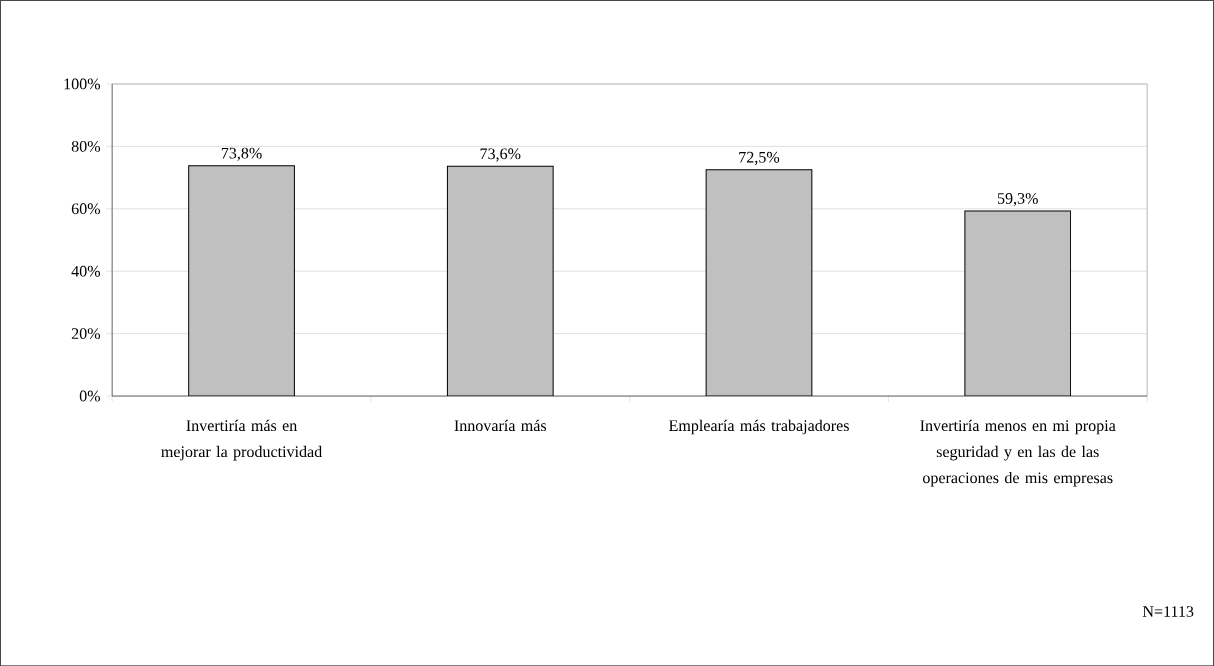 The height and width of the screenshot is (666, 1214). What do you see at coordinates (1018, 453) in the screenshot?
I see `x-tick-label: Invertiría menos en mi propia seguridad y en las de las operaciones de mis empresas` at bounding box center [1018, 453].